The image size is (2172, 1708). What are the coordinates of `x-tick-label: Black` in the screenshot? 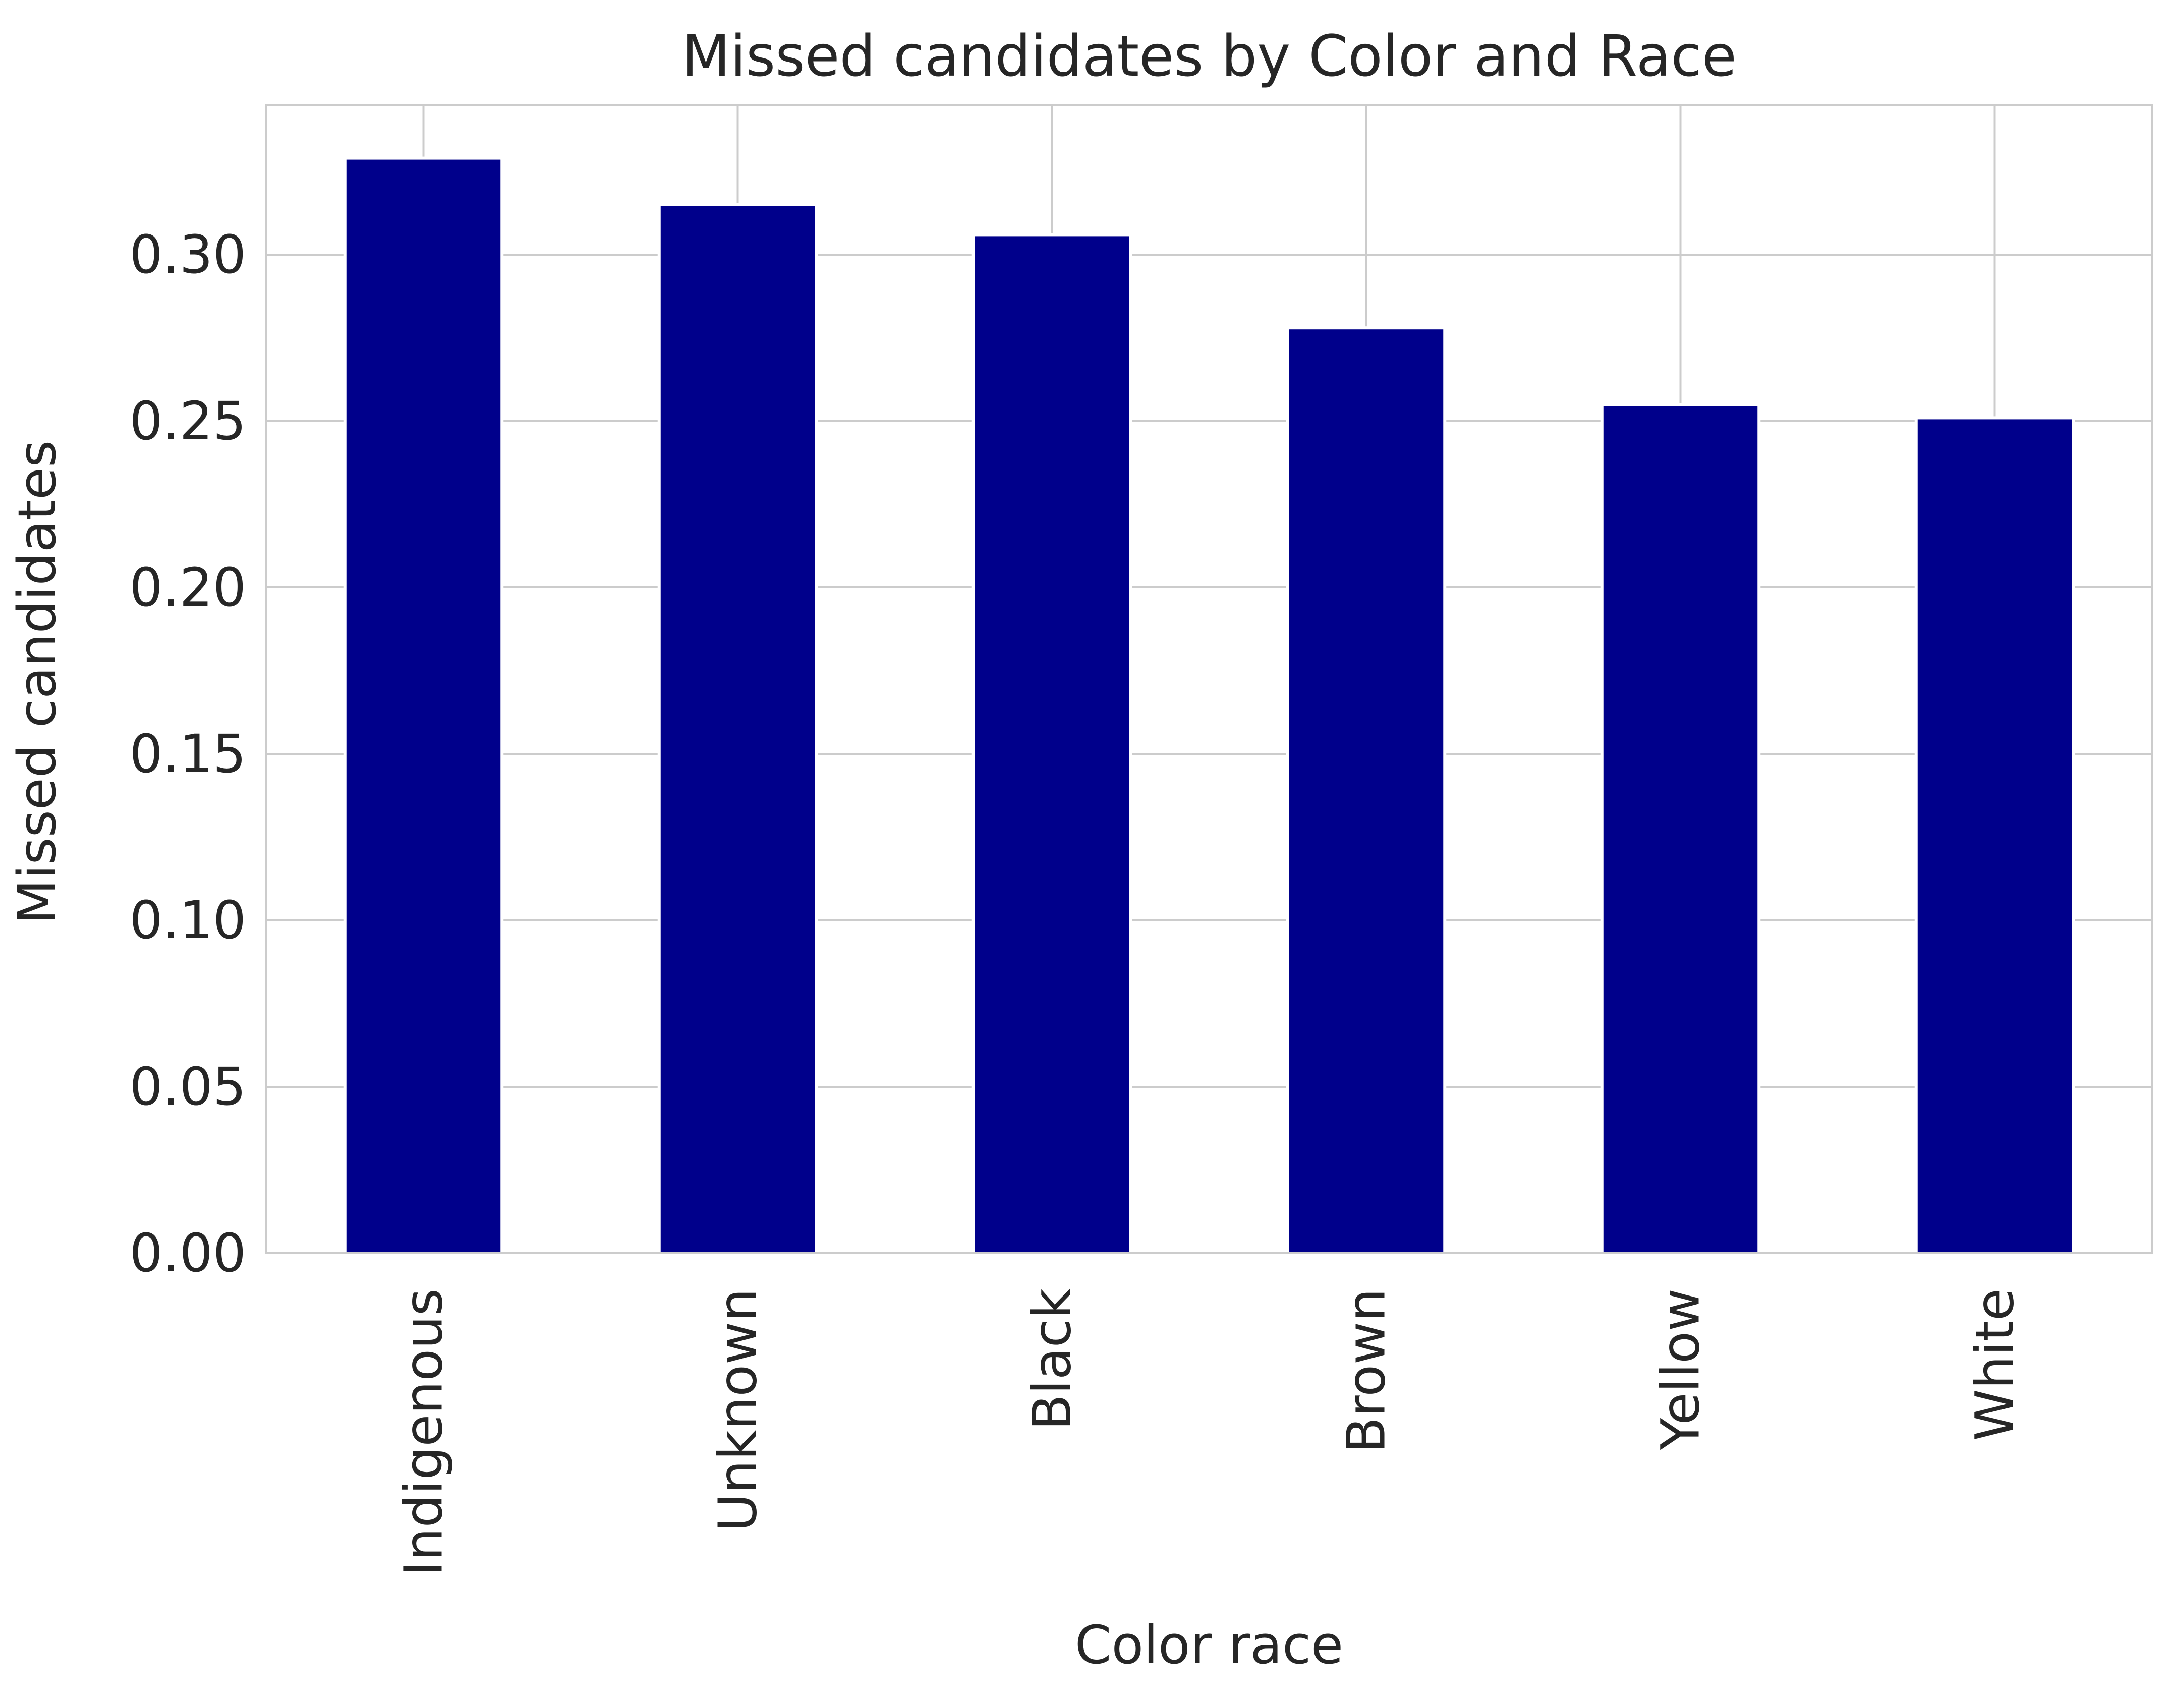 It's located at (1052, 1359).